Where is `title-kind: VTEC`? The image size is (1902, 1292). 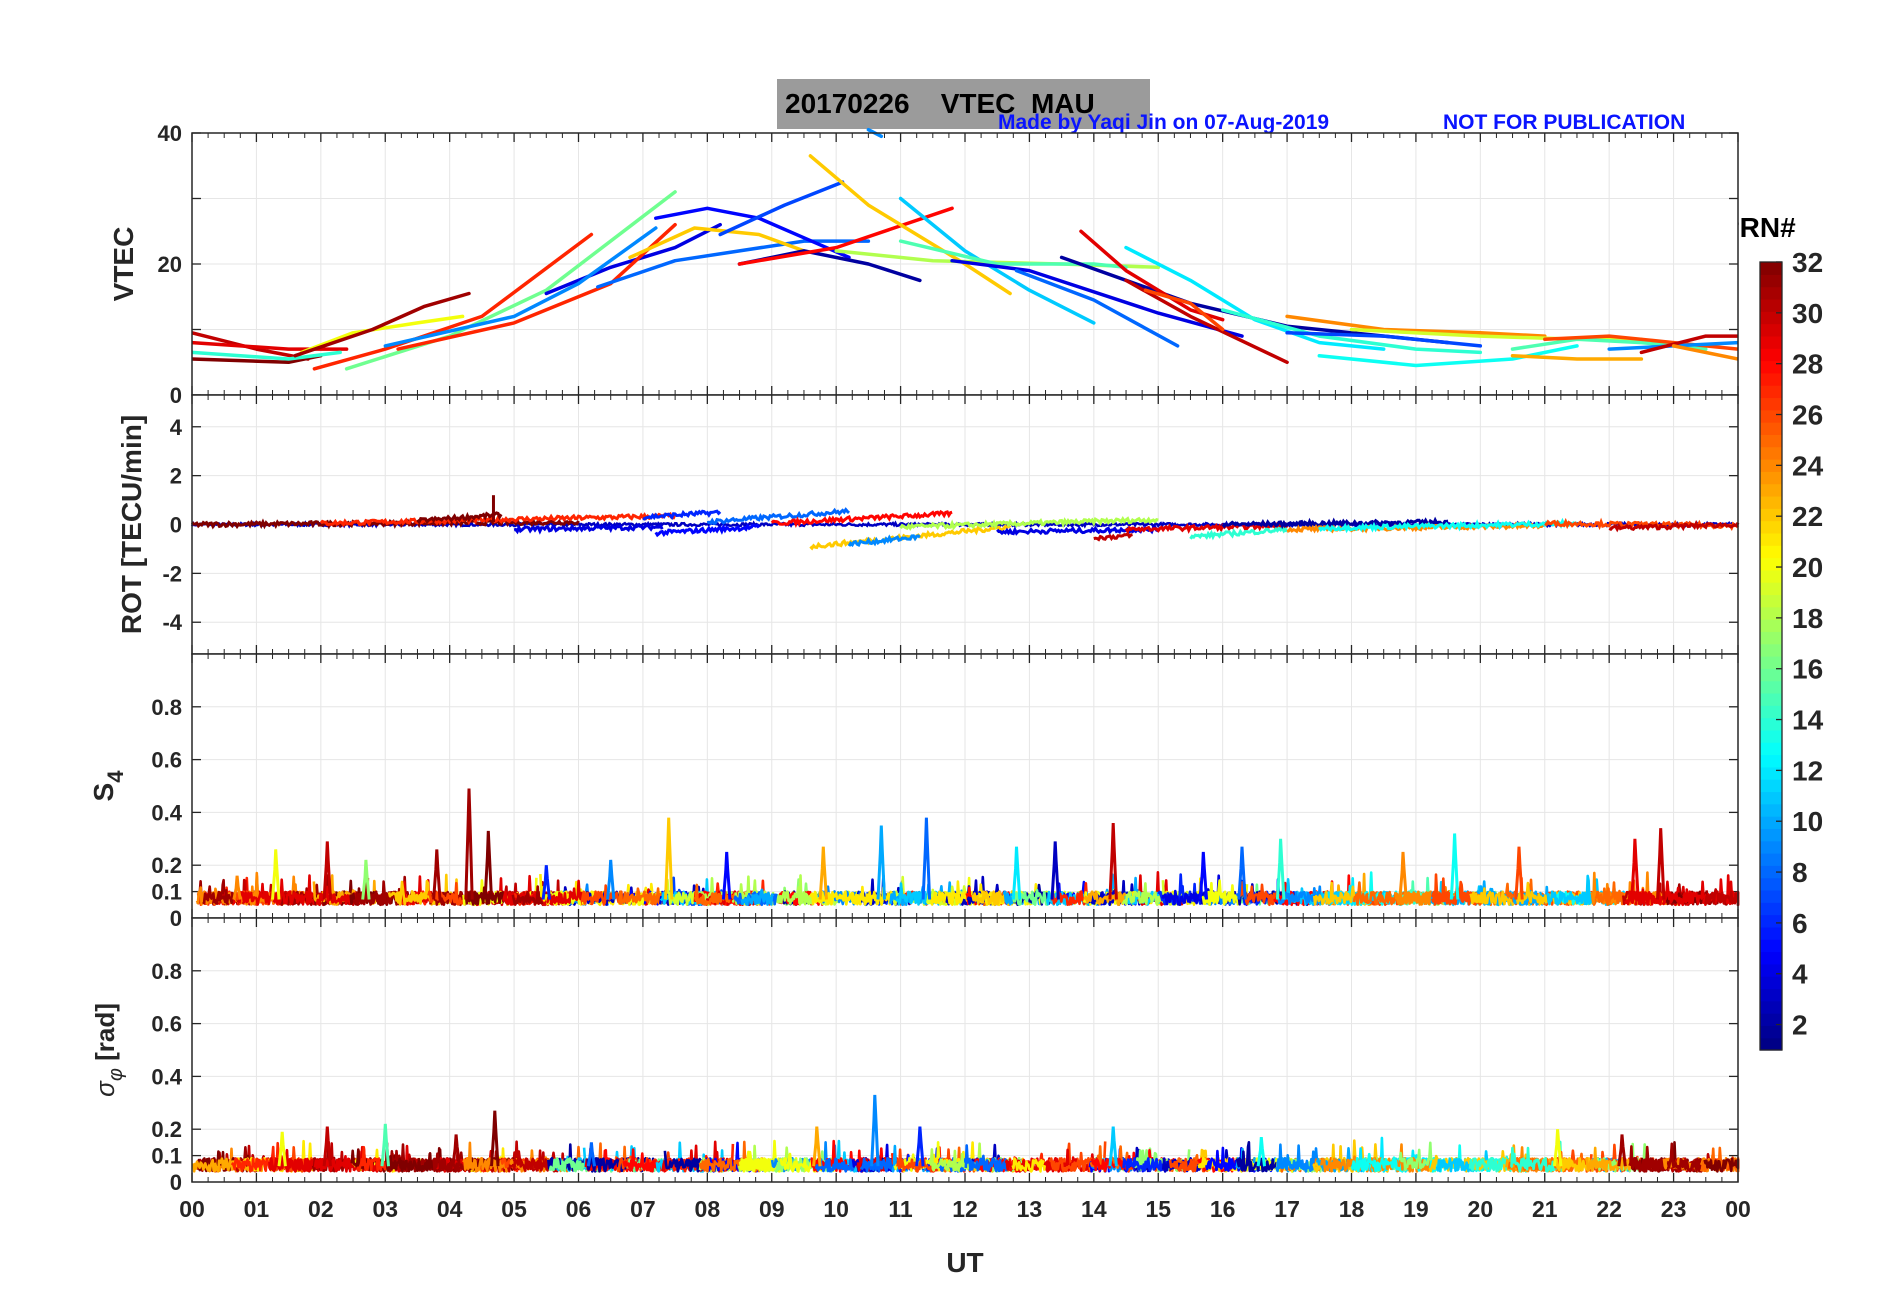
title-kind: VTEC is located at coordinates (978, 103).